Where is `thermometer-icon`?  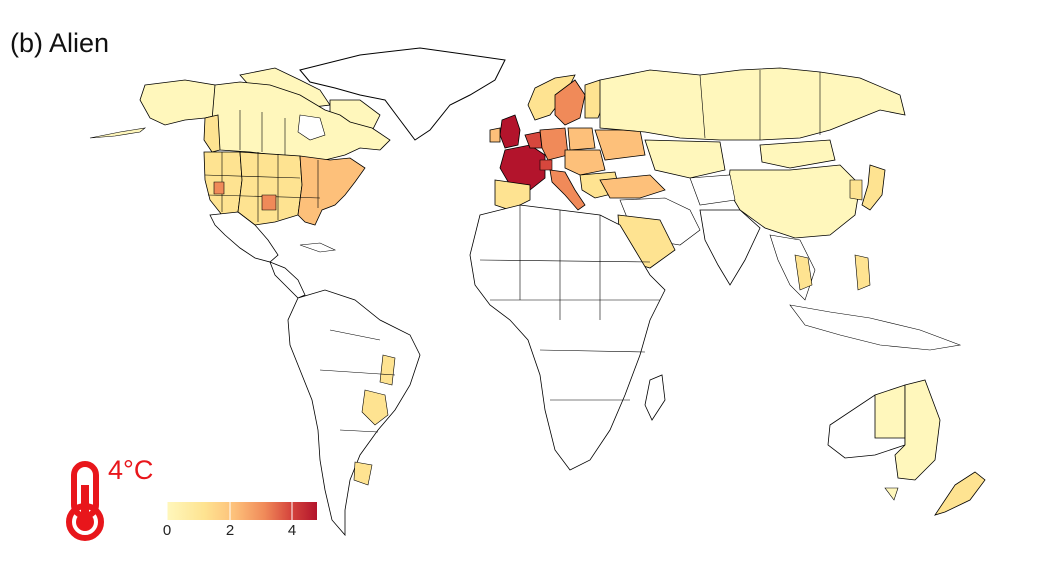 thermometer-icon is located at coordinates (85, 501).